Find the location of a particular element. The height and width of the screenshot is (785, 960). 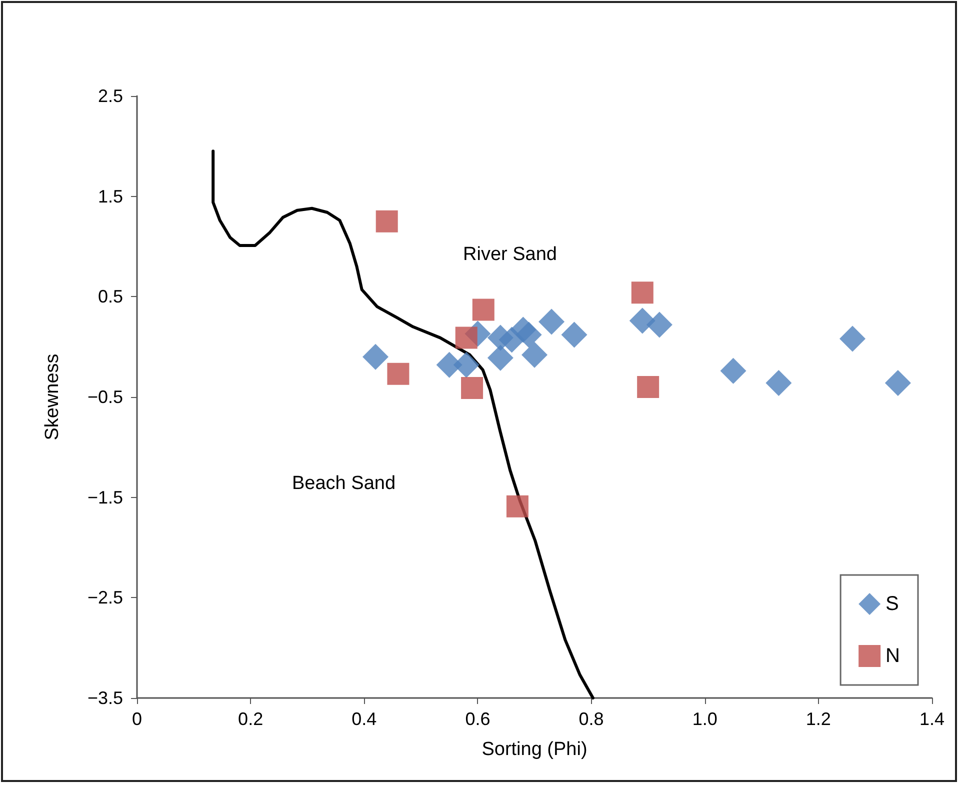

legend-label: N is located at coordinates (893, 656).